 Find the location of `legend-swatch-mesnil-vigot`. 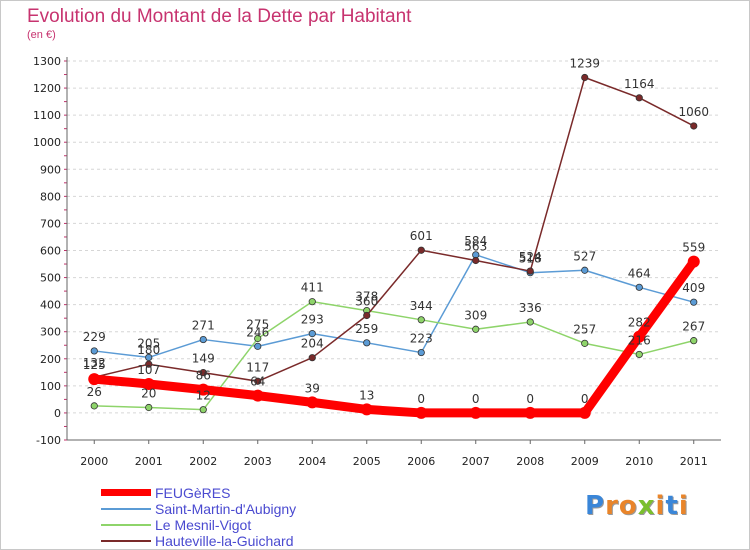

legend-swatch-mesnil-vigot is located at coordinates (126, 525).